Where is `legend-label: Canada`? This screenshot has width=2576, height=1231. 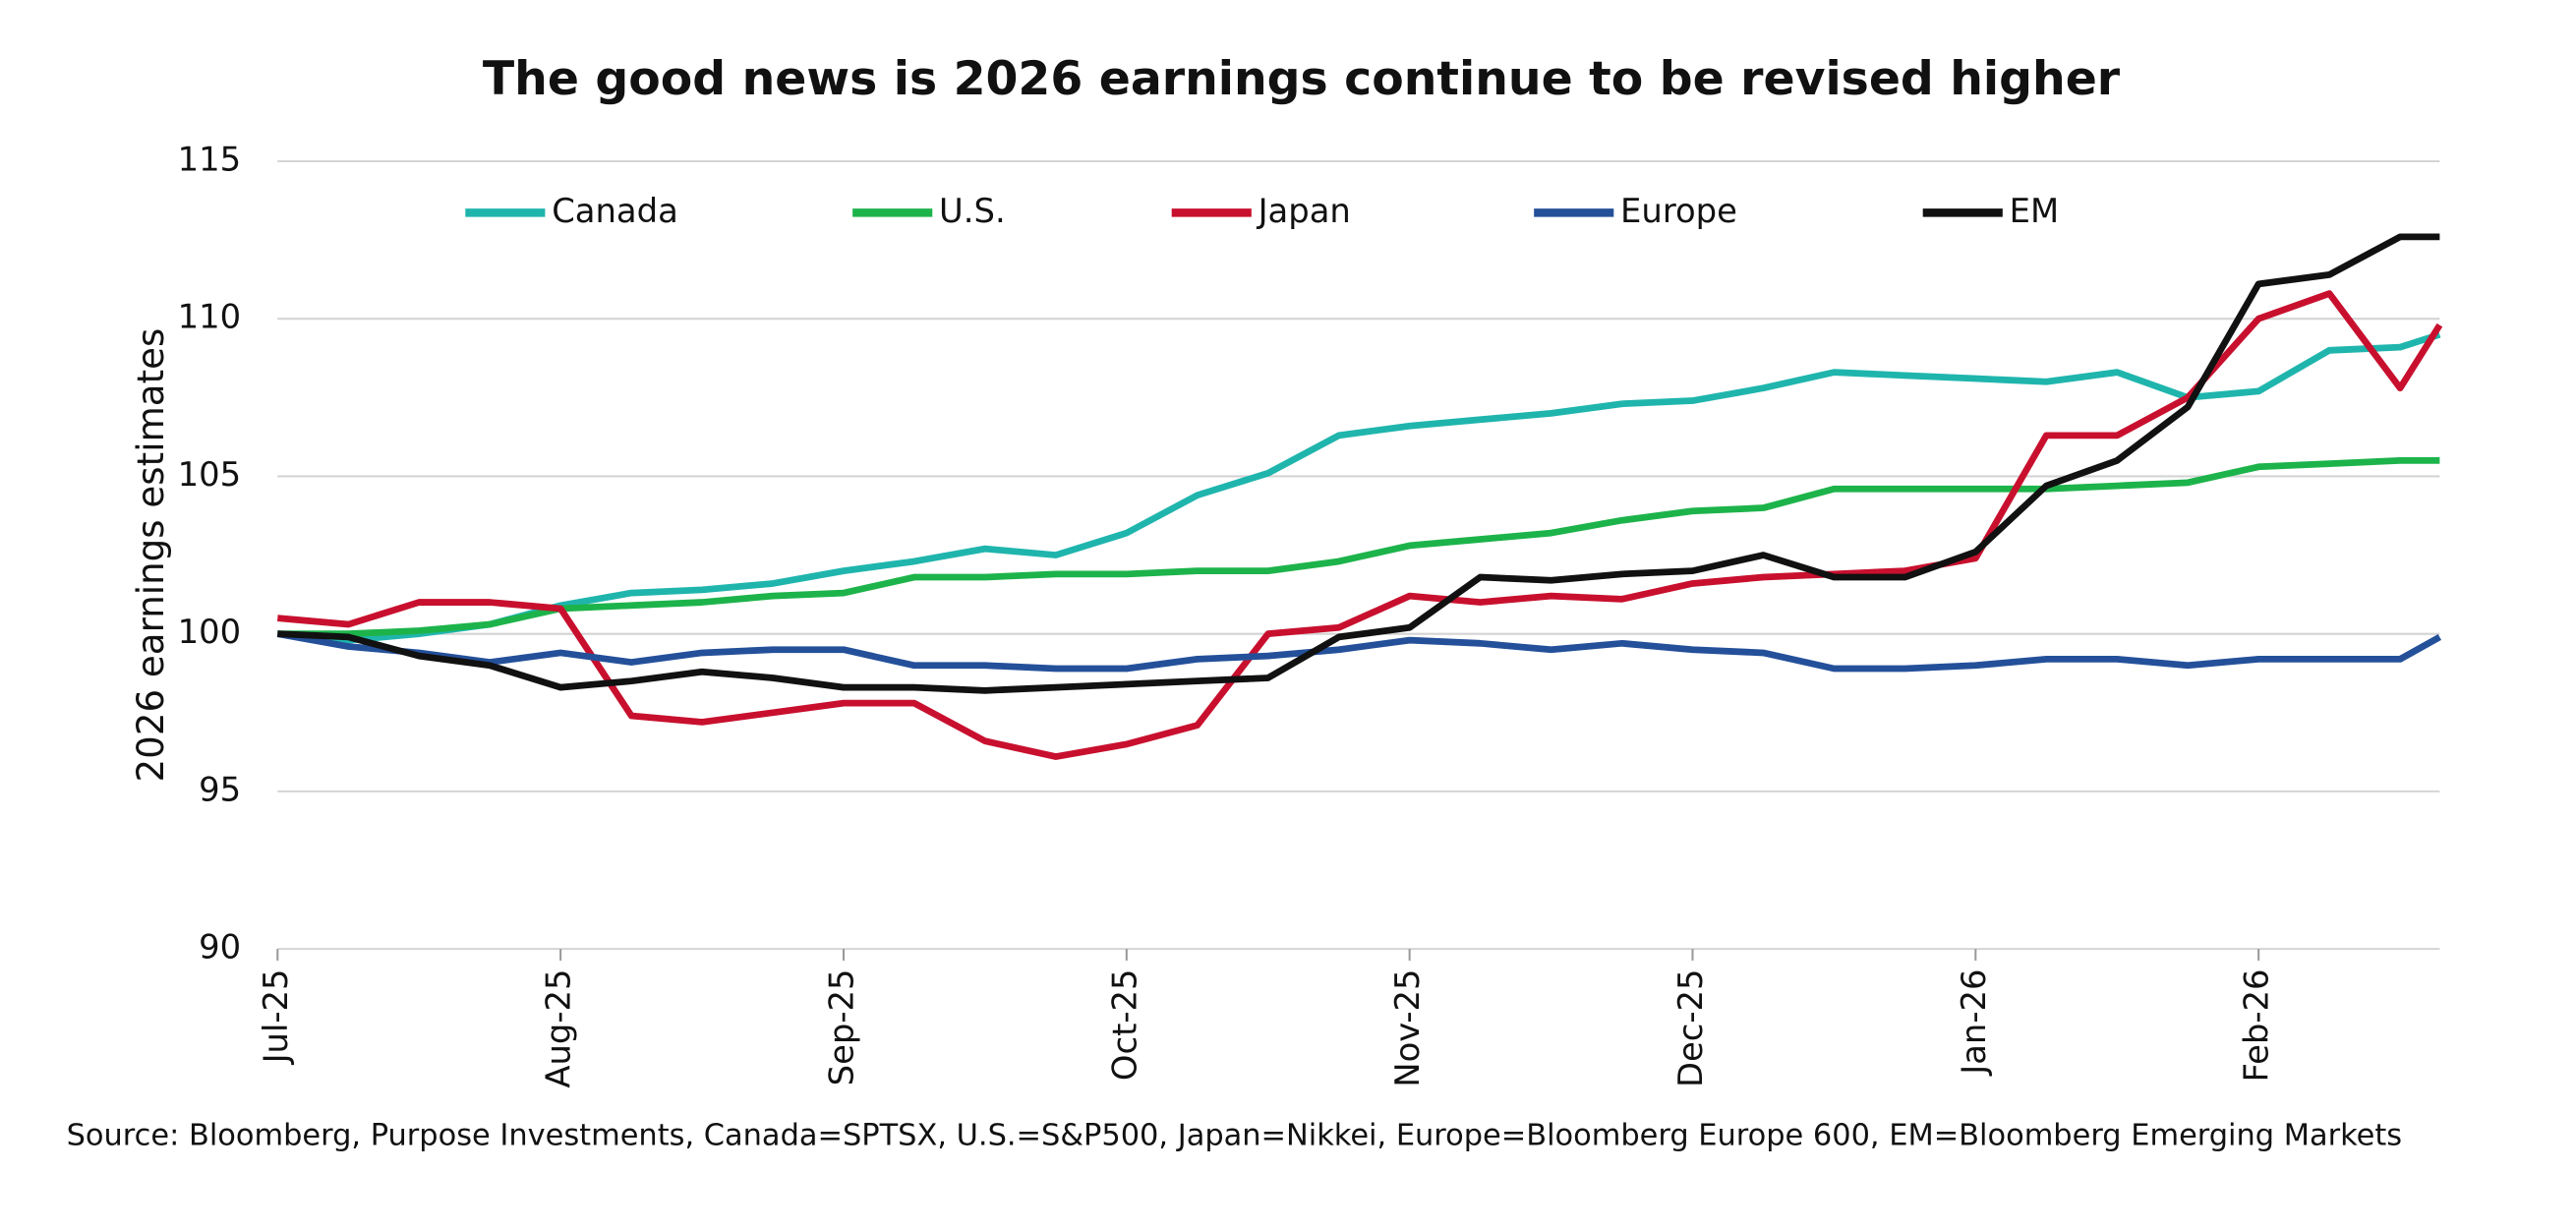
legend-label: Canada is located at coordinates (615, 211).